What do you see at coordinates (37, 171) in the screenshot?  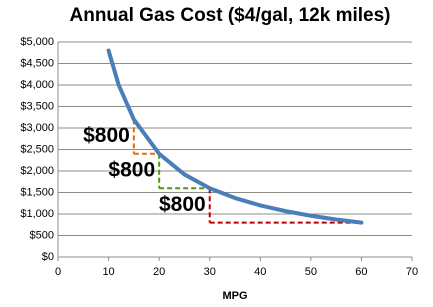 I see `y-tick-label: $2,000` at bounding box center [37, 171].